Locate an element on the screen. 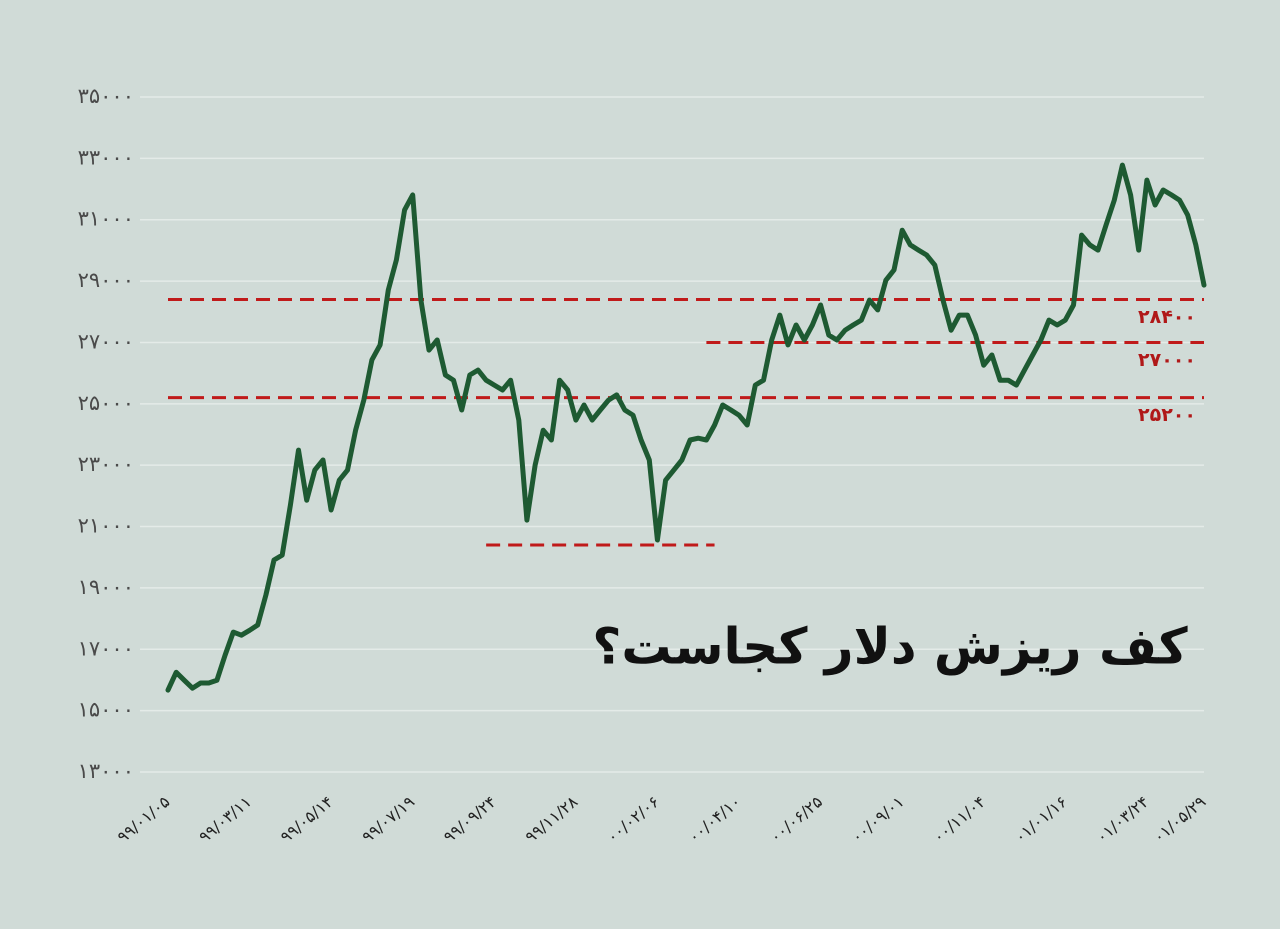 The height and width of the screenshot is (929, 1280). y-tick-label: ۱۷۰۰۰ is located at coordinates (106, 648).